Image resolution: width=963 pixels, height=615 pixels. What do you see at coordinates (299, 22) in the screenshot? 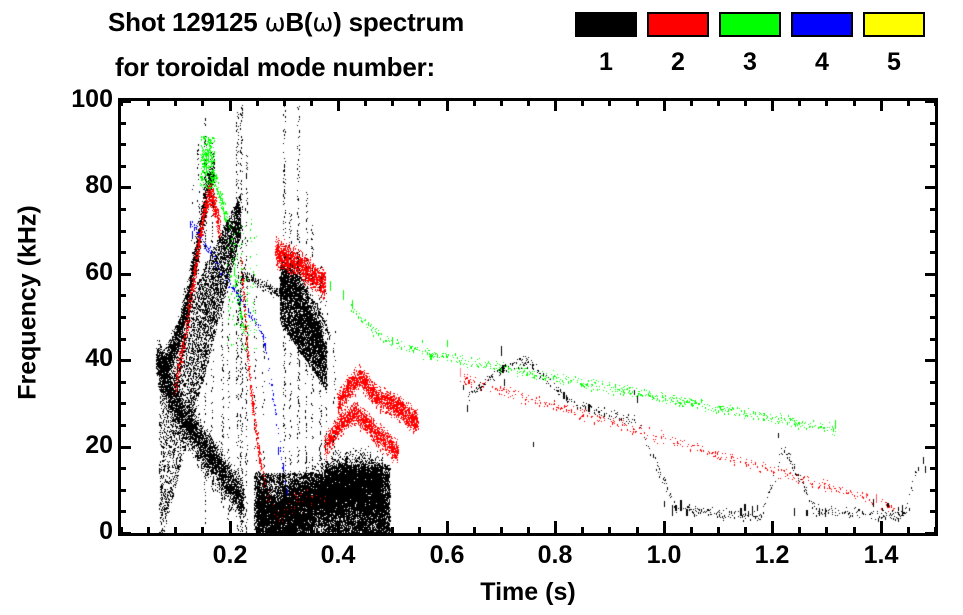
I see `title-b-text: B(` at bounding box center [299, 22].